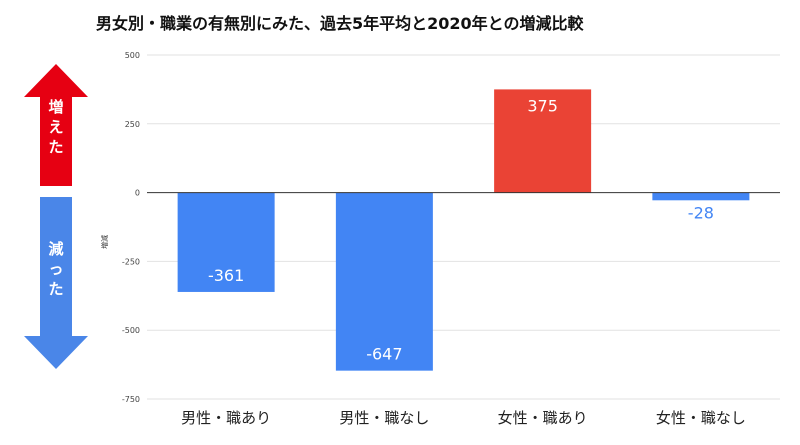 Image resolution: width=800 pixels, height=445 pixels. What do you see at coordinates (463, 418) in the screenshot?
I see `x-tick-labels: 男性・職あり 男性・職なし 女性・職あり 女性・職なし` at bounding box center [463, 418].